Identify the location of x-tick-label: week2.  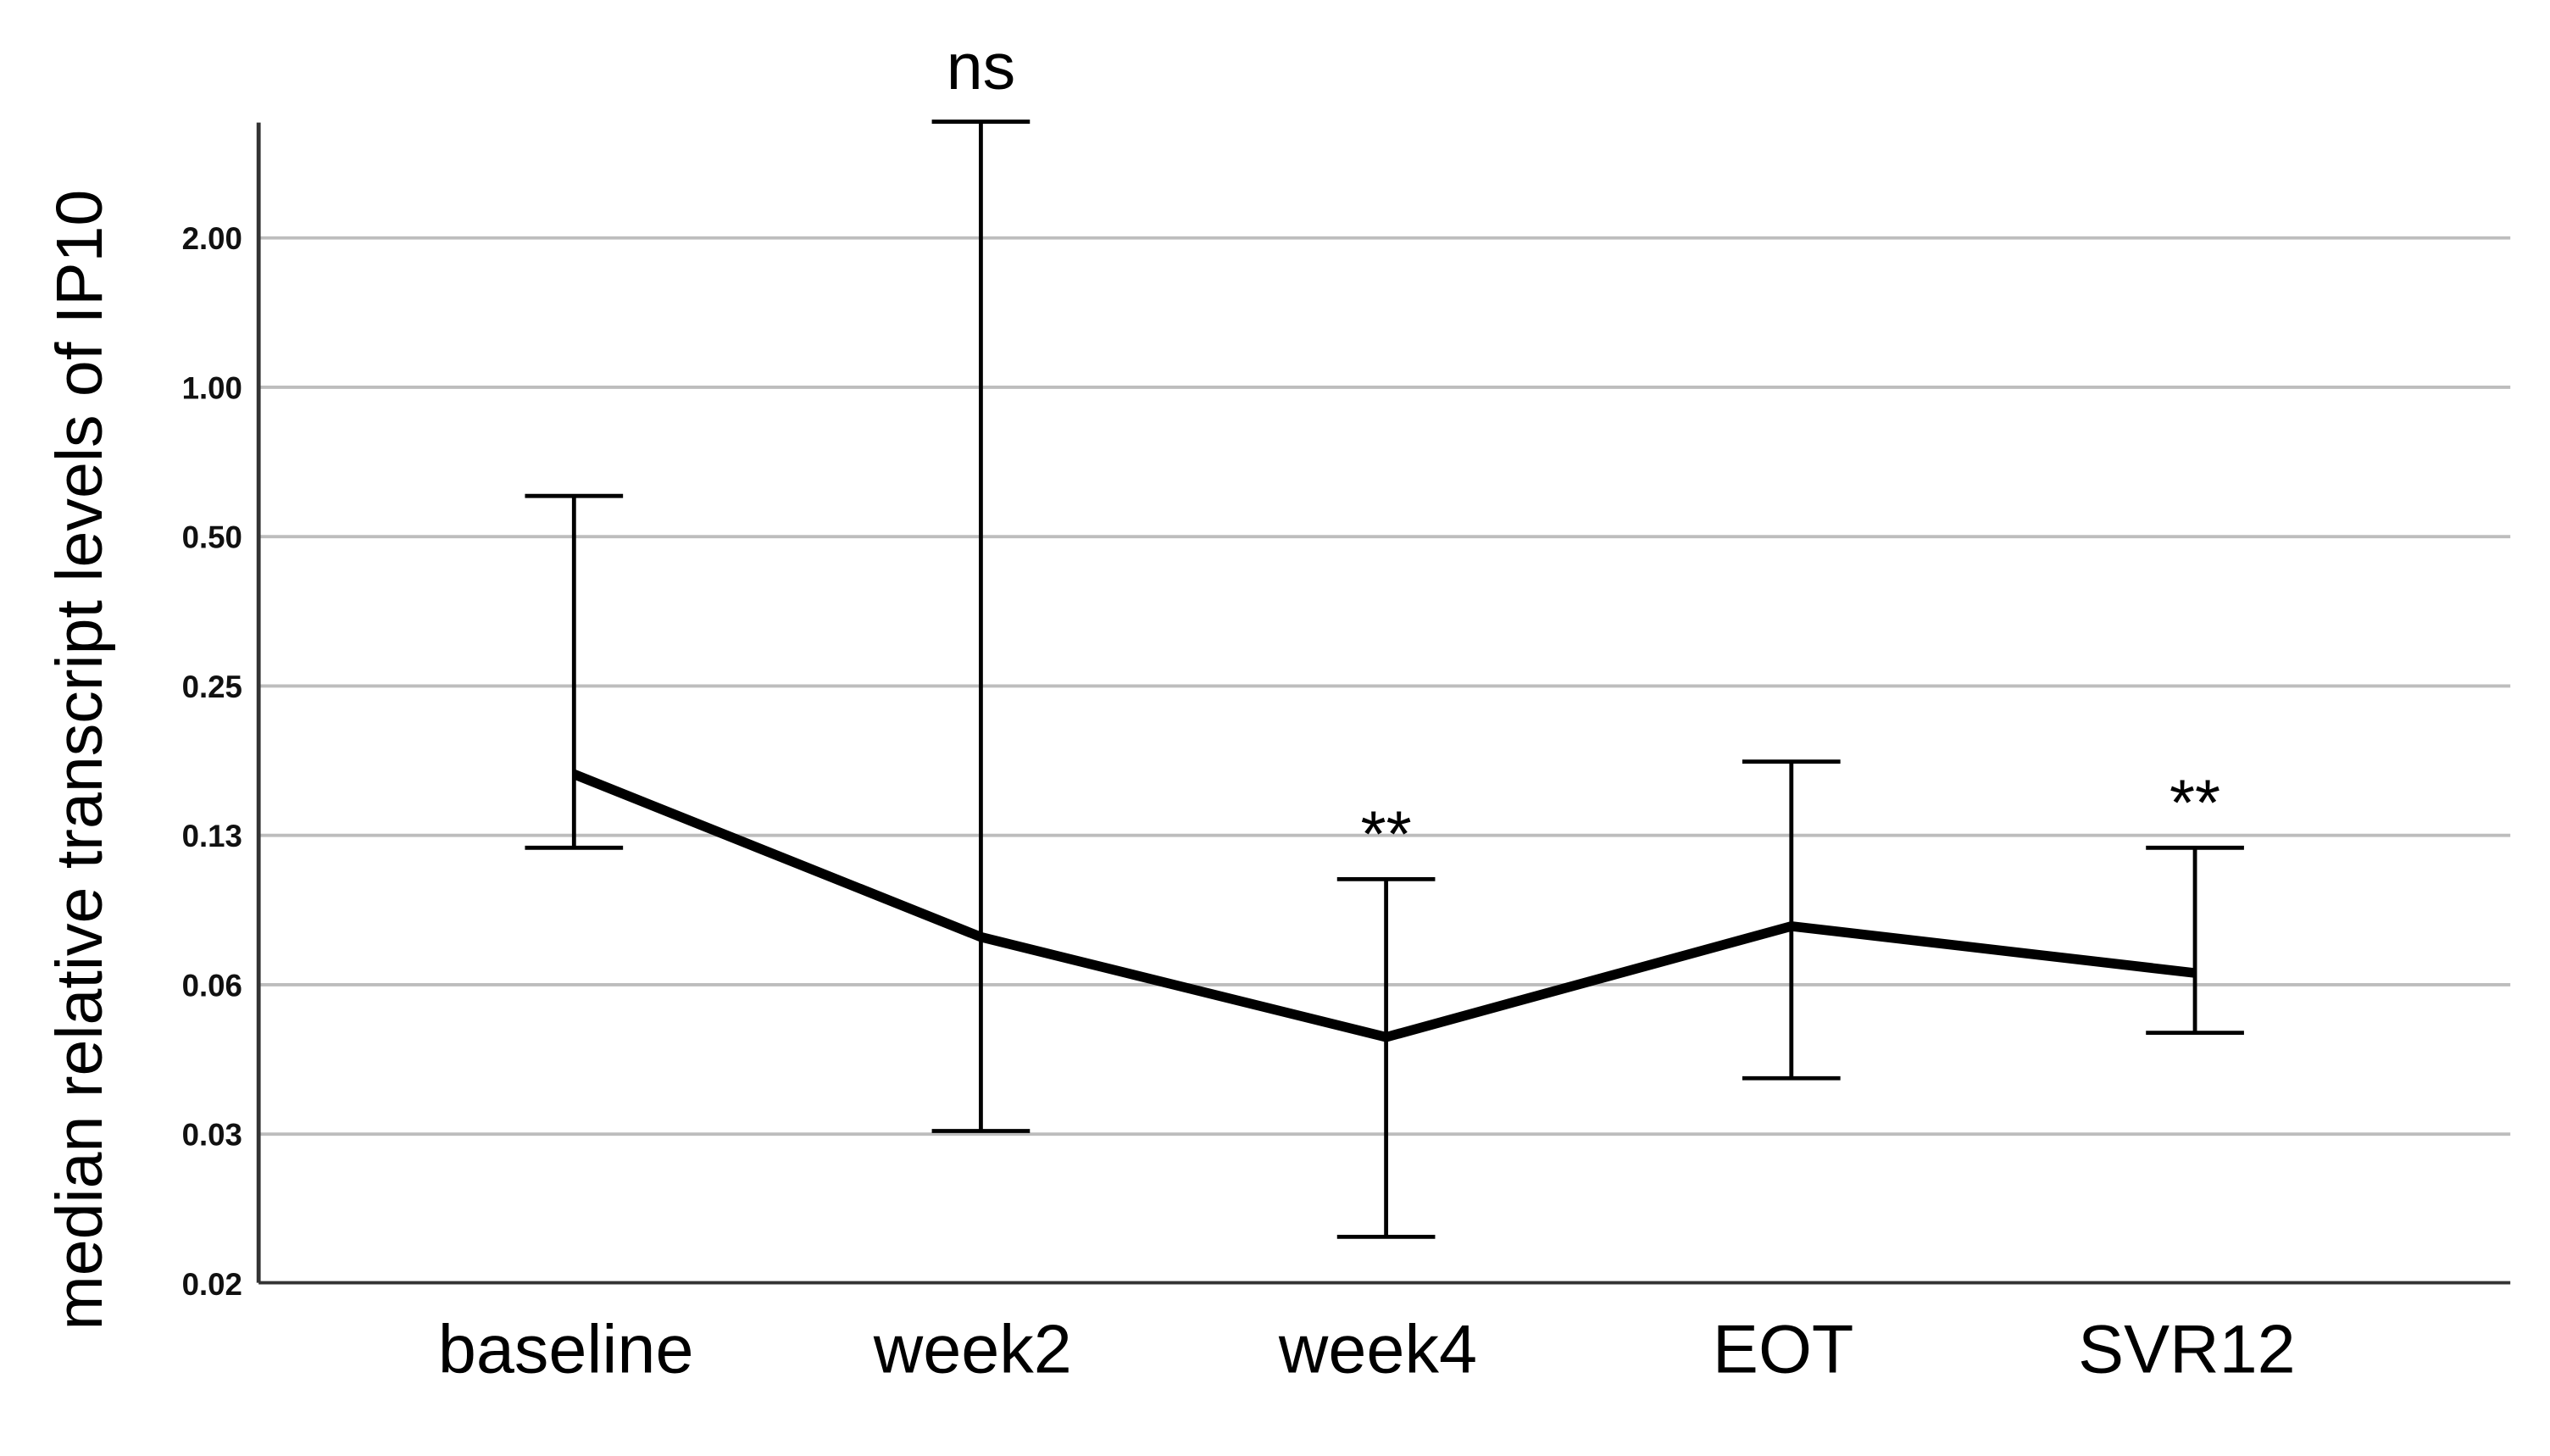
(972, 1350).